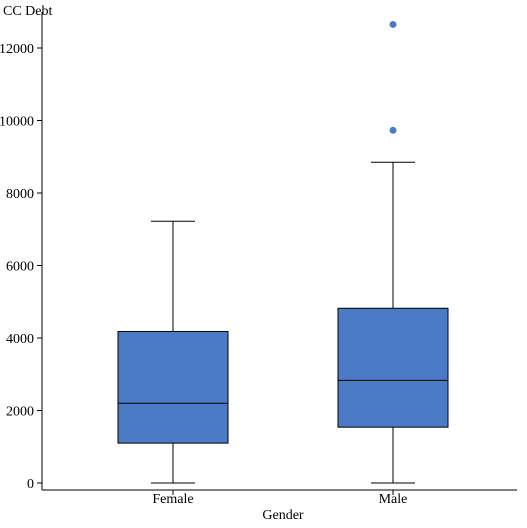  I want to click on y-tick-label: 10000, so click(17, 122).